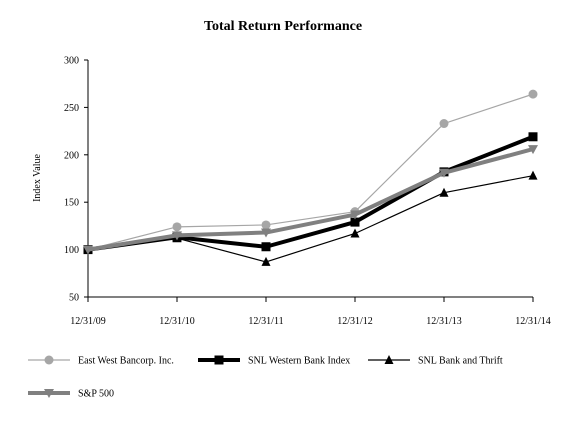 The width and height of the screenshot is (566, 433). I want to click on legend-item-snl-western-bank-index: SNL Western Bank Index, so click(274, 361).